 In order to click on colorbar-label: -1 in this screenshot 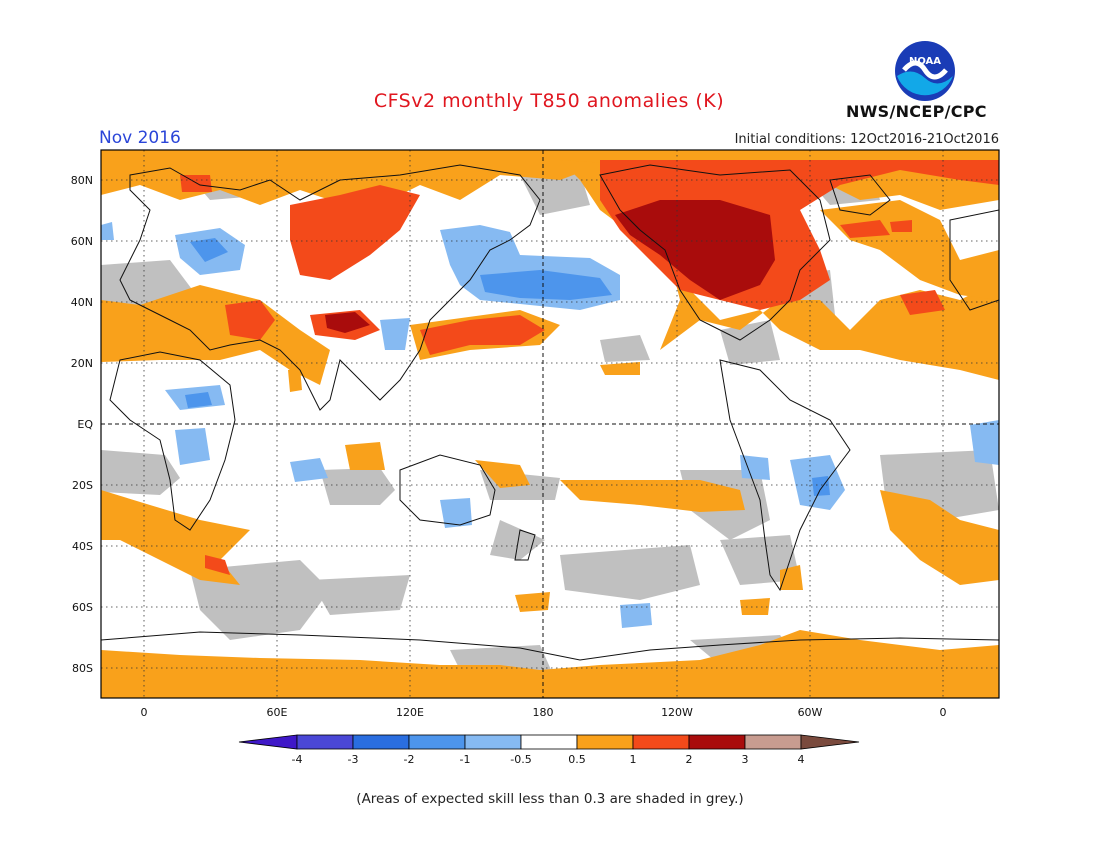, I will do `click(465, 759)`.